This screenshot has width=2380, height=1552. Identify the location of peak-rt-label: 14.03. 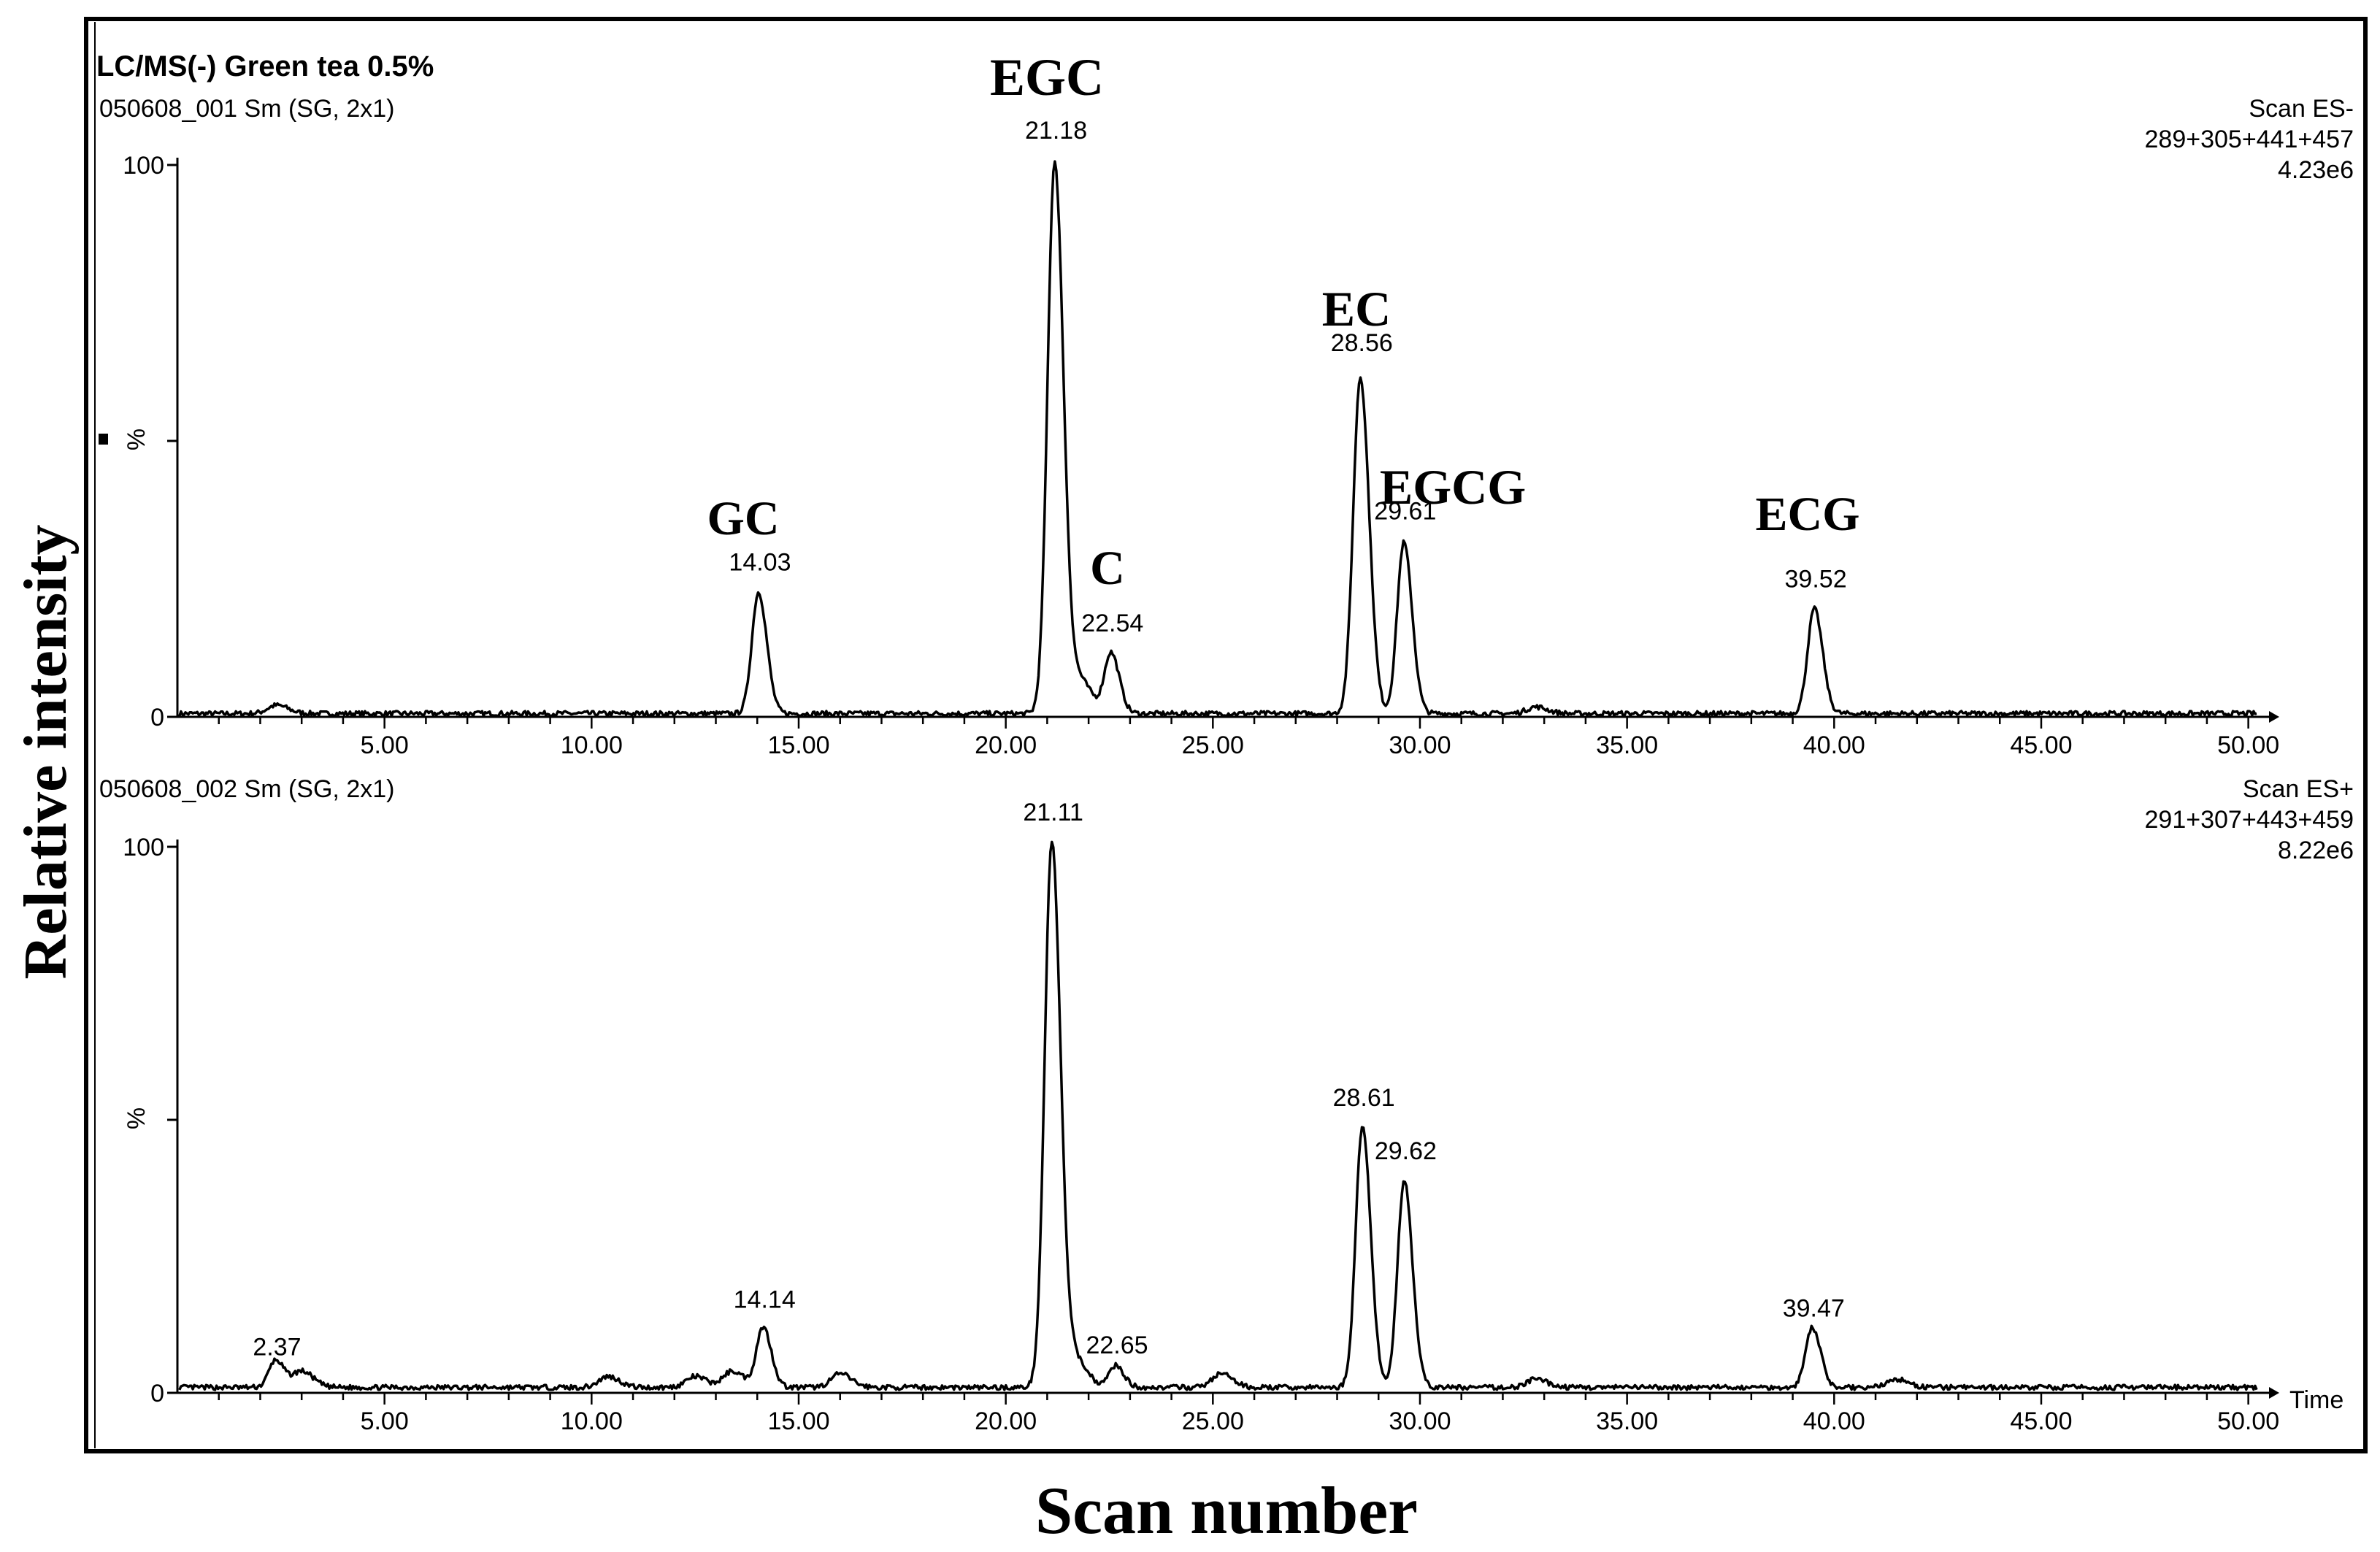
(760, 563).